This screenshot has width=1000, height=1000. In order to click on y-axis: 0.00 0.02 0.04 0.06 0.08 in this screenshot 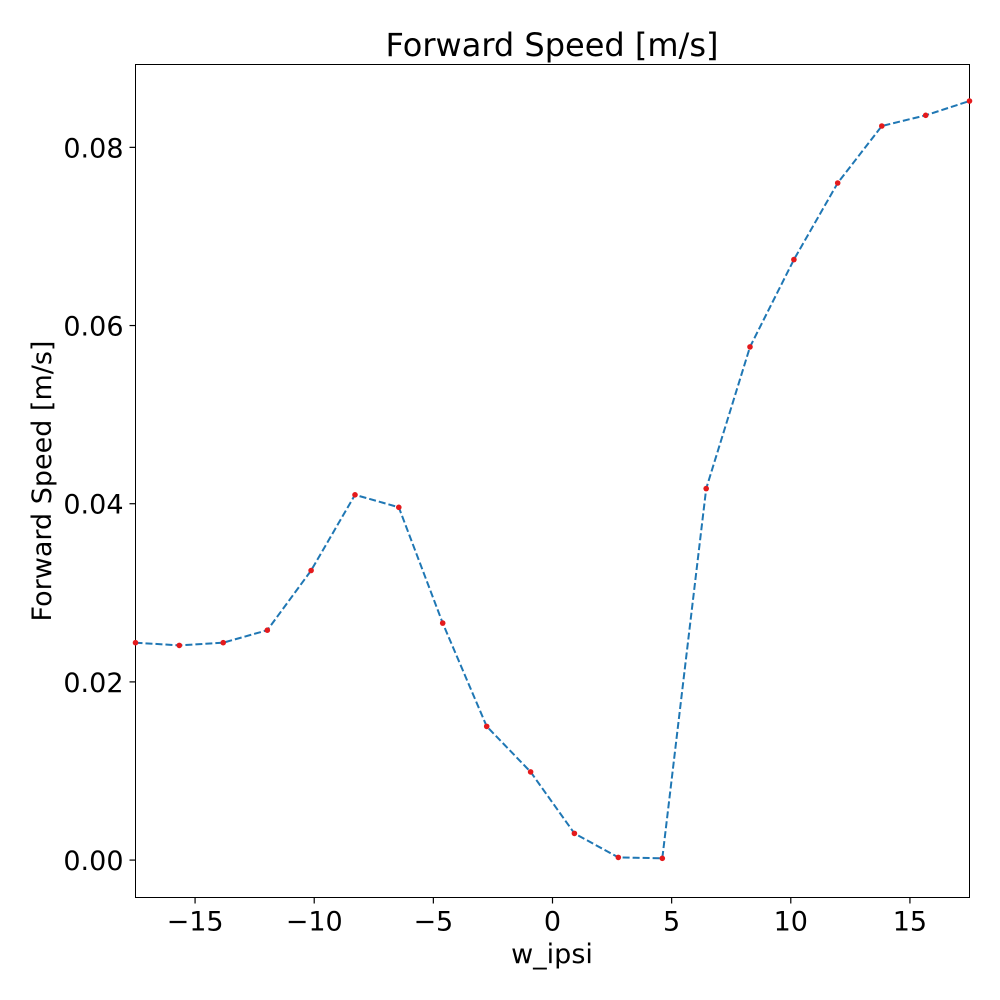, I will do `click(99, 505)`.